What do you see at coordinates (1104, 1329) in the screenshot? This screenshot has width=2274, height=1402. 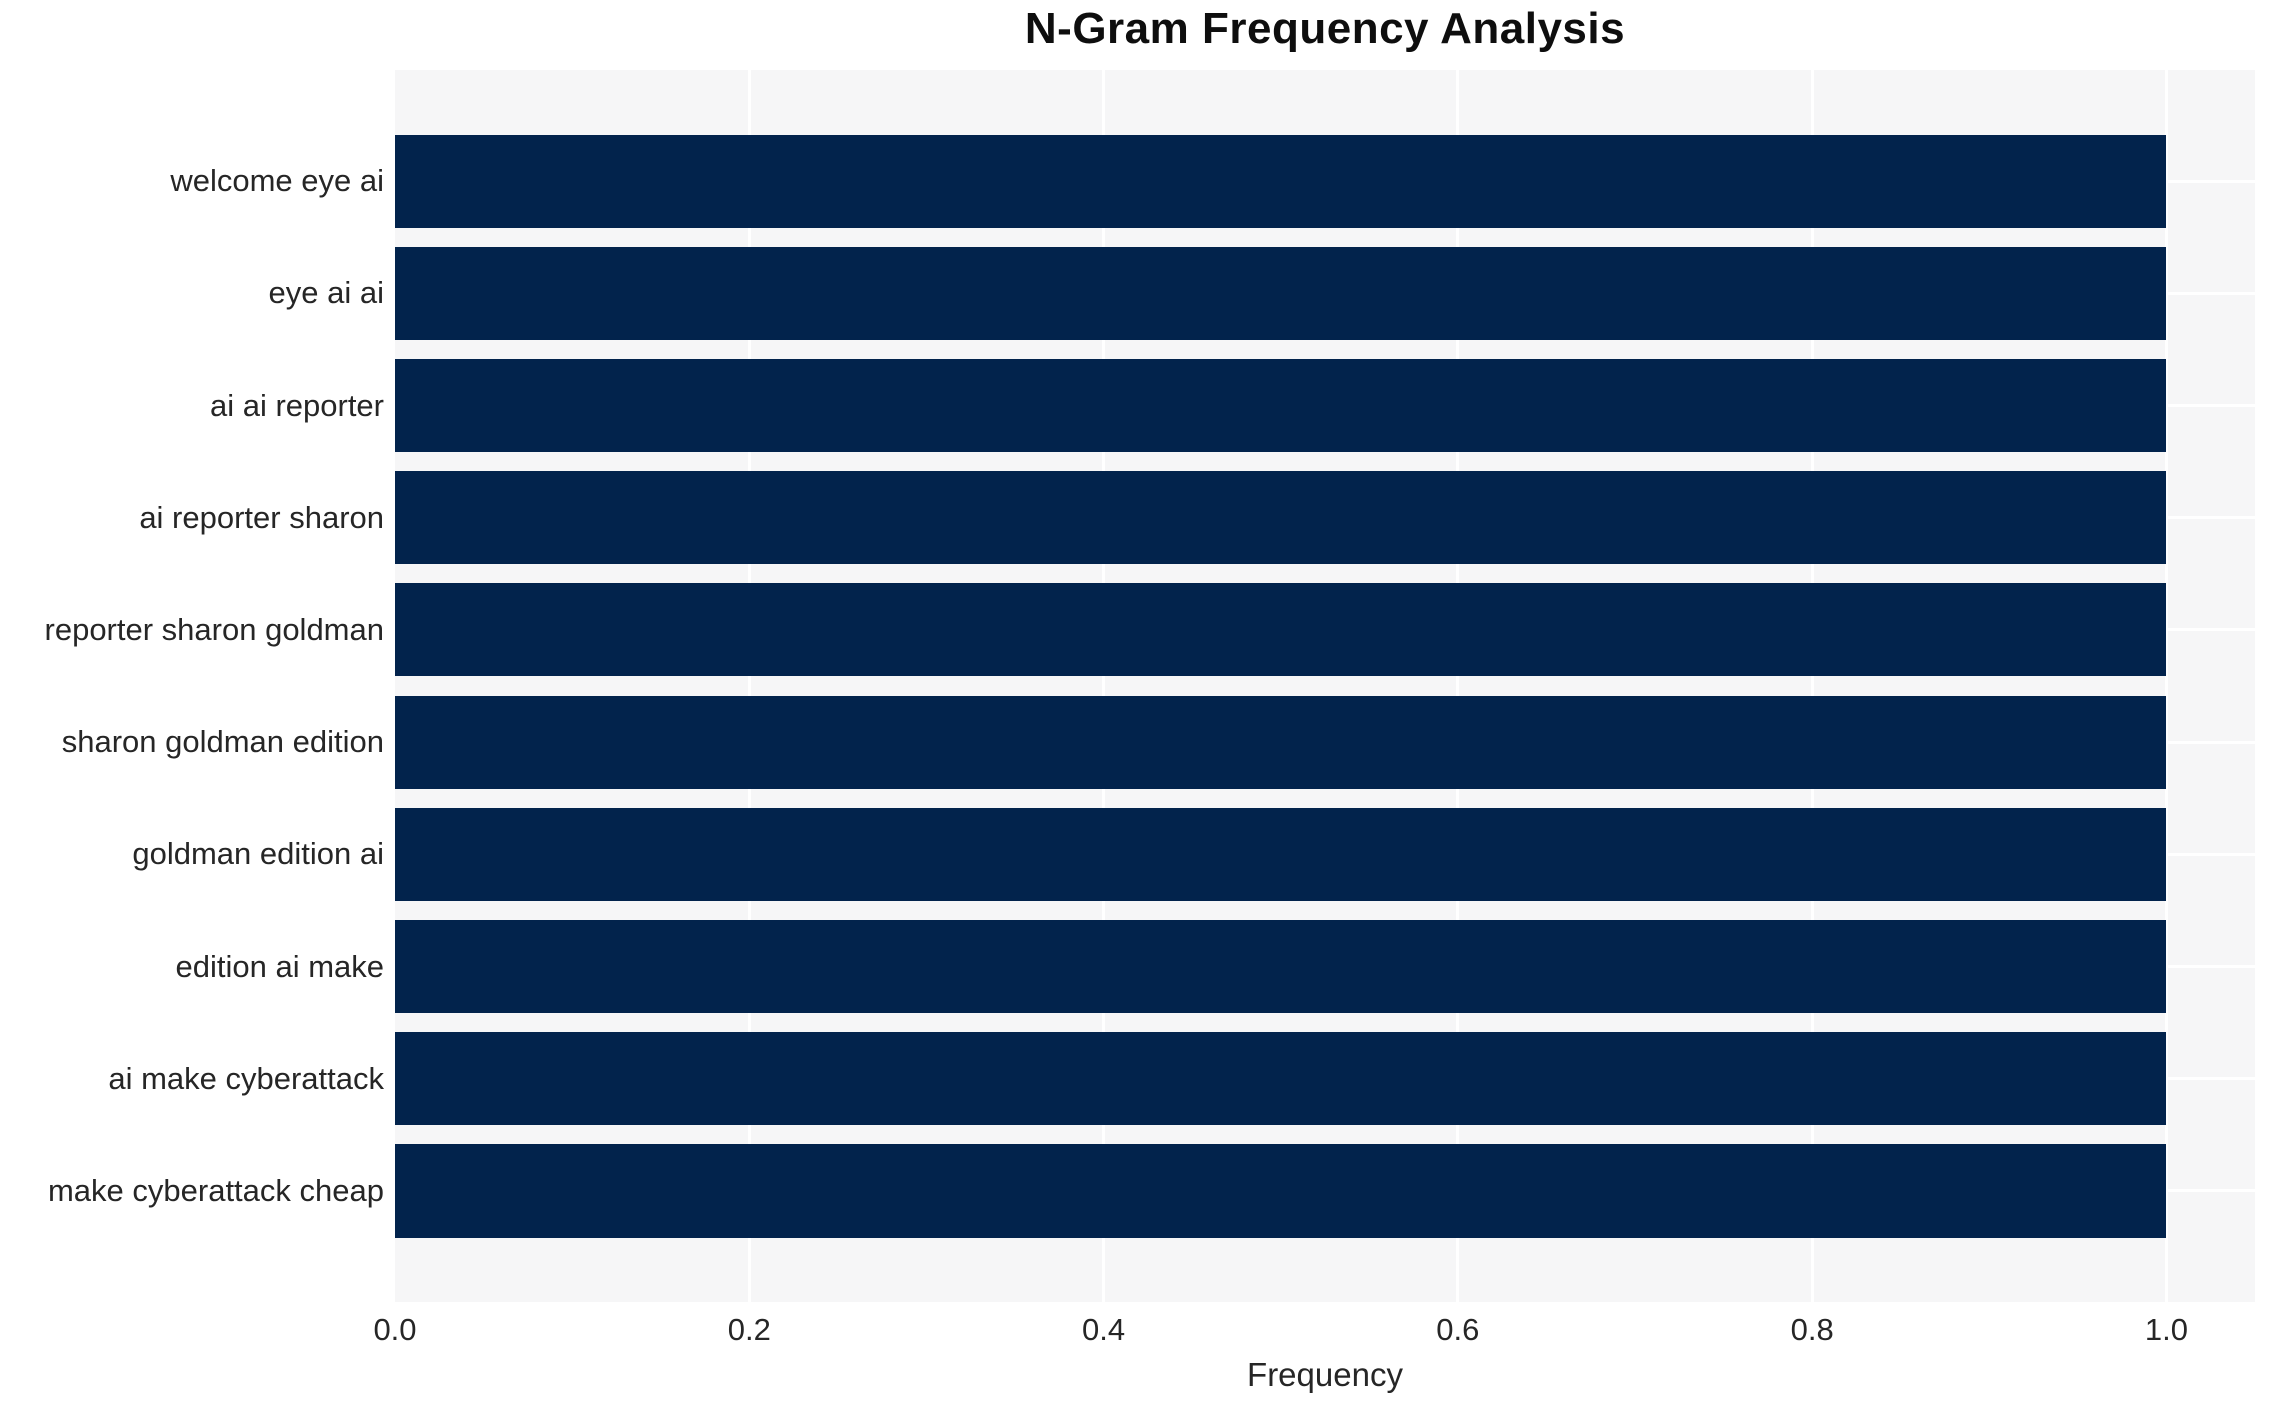 I see `x-tick-label: 0.4` at bounding box center [1104, 1329].